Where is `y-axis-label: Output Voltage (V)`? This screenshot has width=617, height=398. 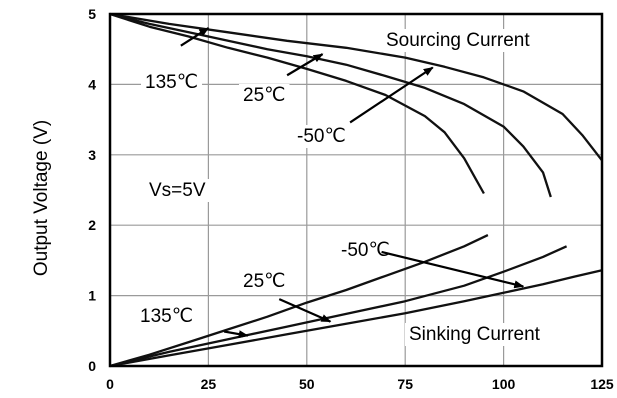
y-axis-label: Output Voltage (V) is located at coordinates (41, 198).